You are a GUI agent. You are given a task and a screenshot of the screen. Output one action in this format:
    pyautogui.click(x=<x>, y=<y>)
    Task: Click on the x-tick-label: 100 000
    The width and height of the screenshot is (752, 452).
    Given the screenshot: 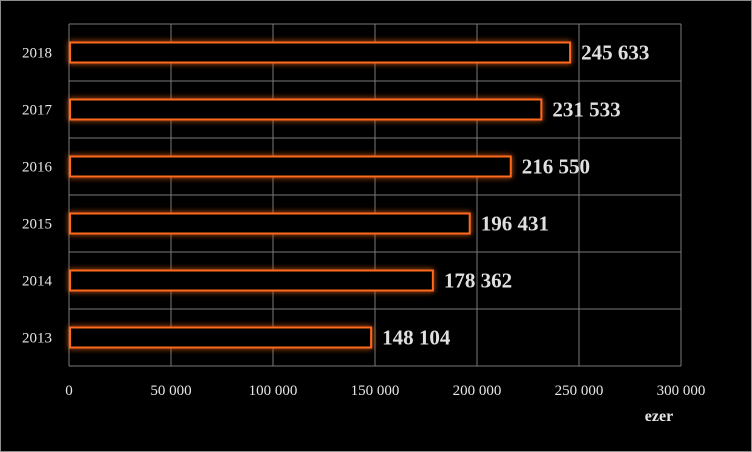 What is the action you would take?
    pyautogui.click(x=273, y=391)
    